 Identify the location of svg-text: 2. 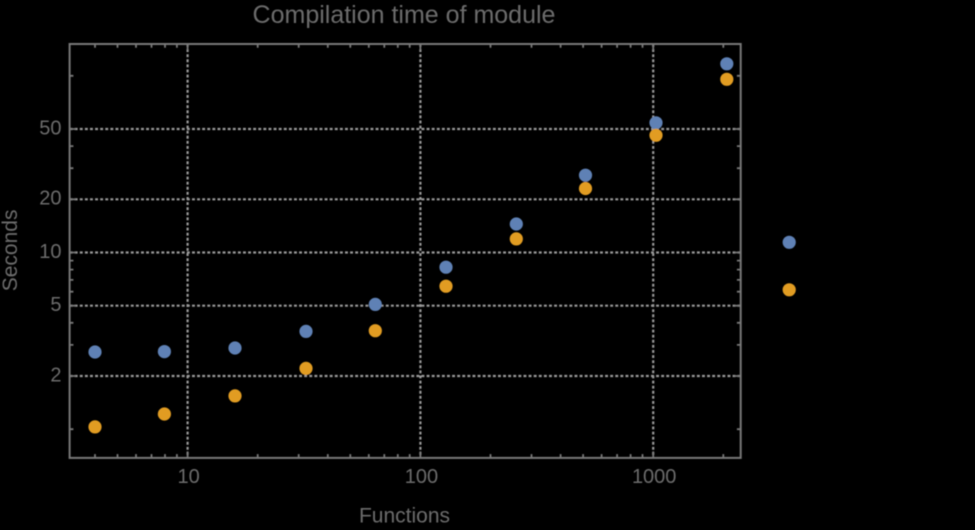
(55, 375).